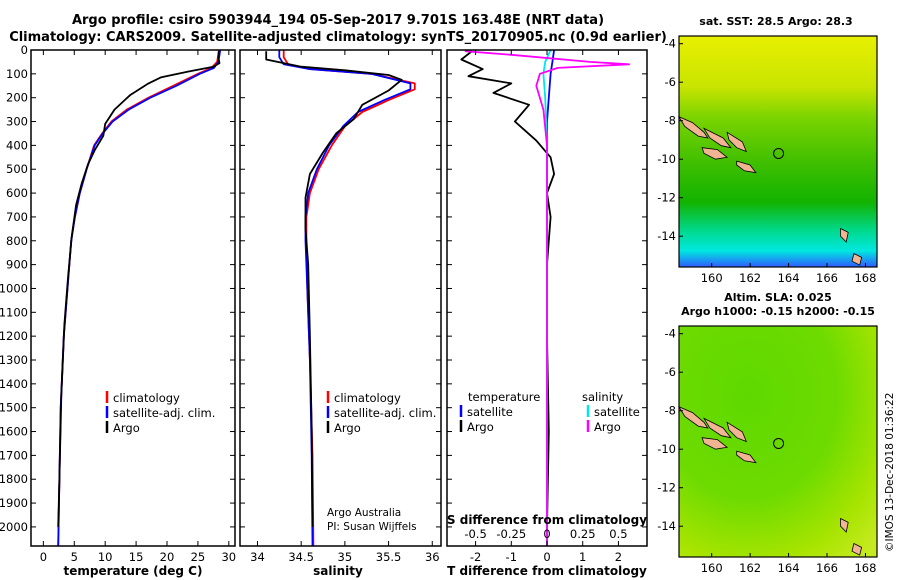 The height and width of the screenshot is (580, 900). What do you see at coordinates (301, 557) in the screenshot?
I see `salinity-x-tick-label: 34.5` at bounding box center [301, 557].